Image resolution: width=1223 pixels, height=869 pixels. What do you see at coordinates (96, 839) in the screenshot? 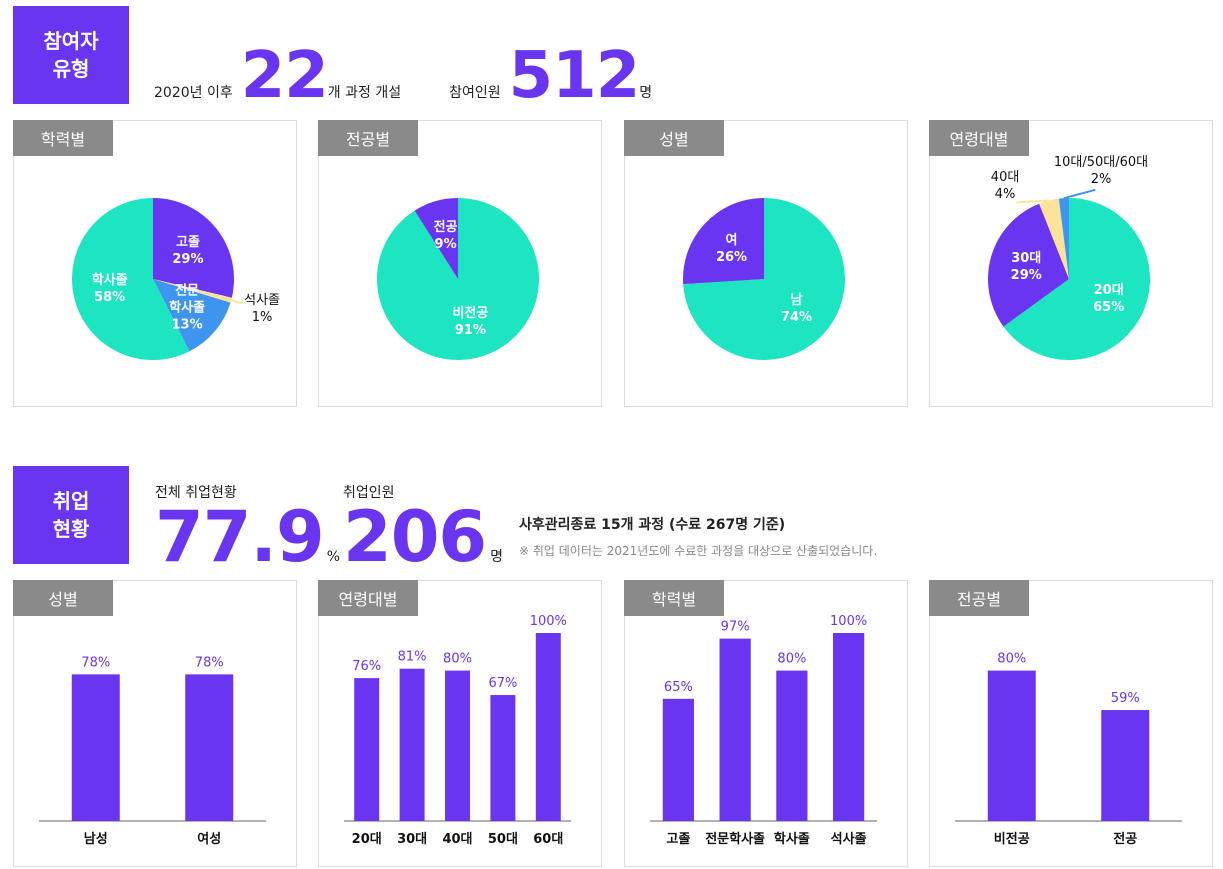
I see `x-tick-label: 남성` at bounding box center [96, 839].